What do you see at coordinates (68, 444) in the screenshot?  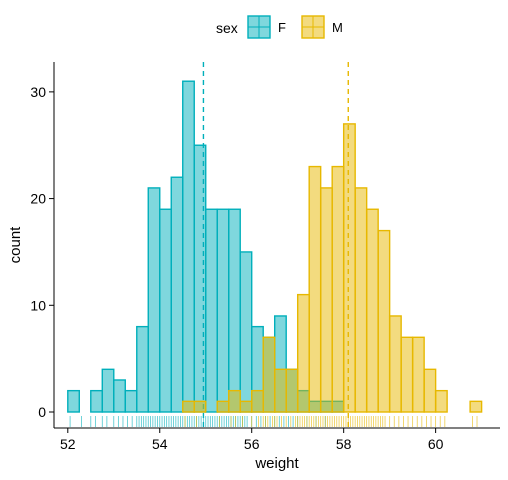 I see `x-tick-label-52: 52` at bounding box center [68, 444].